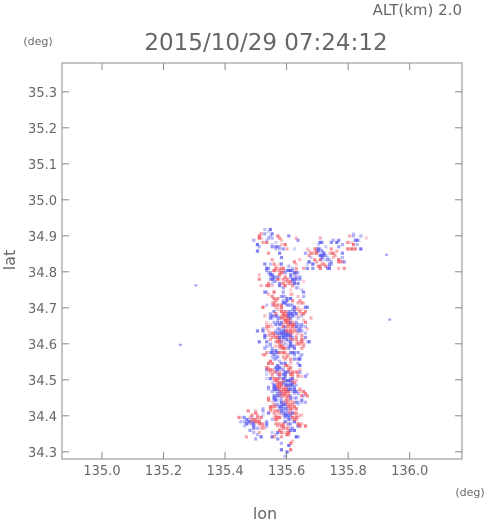 The height and width of the screenshot is (521, 491). Describe the element at coordinates (42, 201) in the screenshot. I see `y-tick-label: 35.0` at that location.